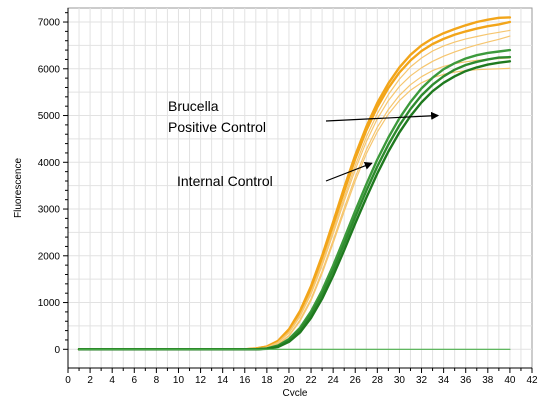 The image size is (542, 401). Describe the element at coordinates (157, 380) in the screenshot. I see `x-tick-label: 8` at that location.